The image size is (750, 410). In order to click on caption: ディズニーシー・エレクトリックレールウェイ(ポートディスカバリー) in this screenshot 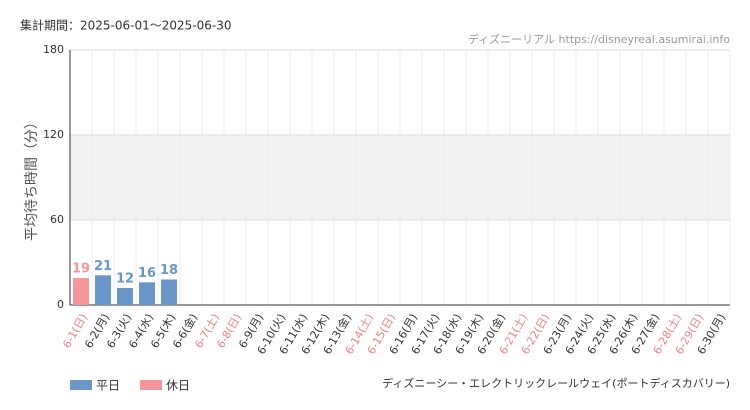, I will do `click(556, 383)`.